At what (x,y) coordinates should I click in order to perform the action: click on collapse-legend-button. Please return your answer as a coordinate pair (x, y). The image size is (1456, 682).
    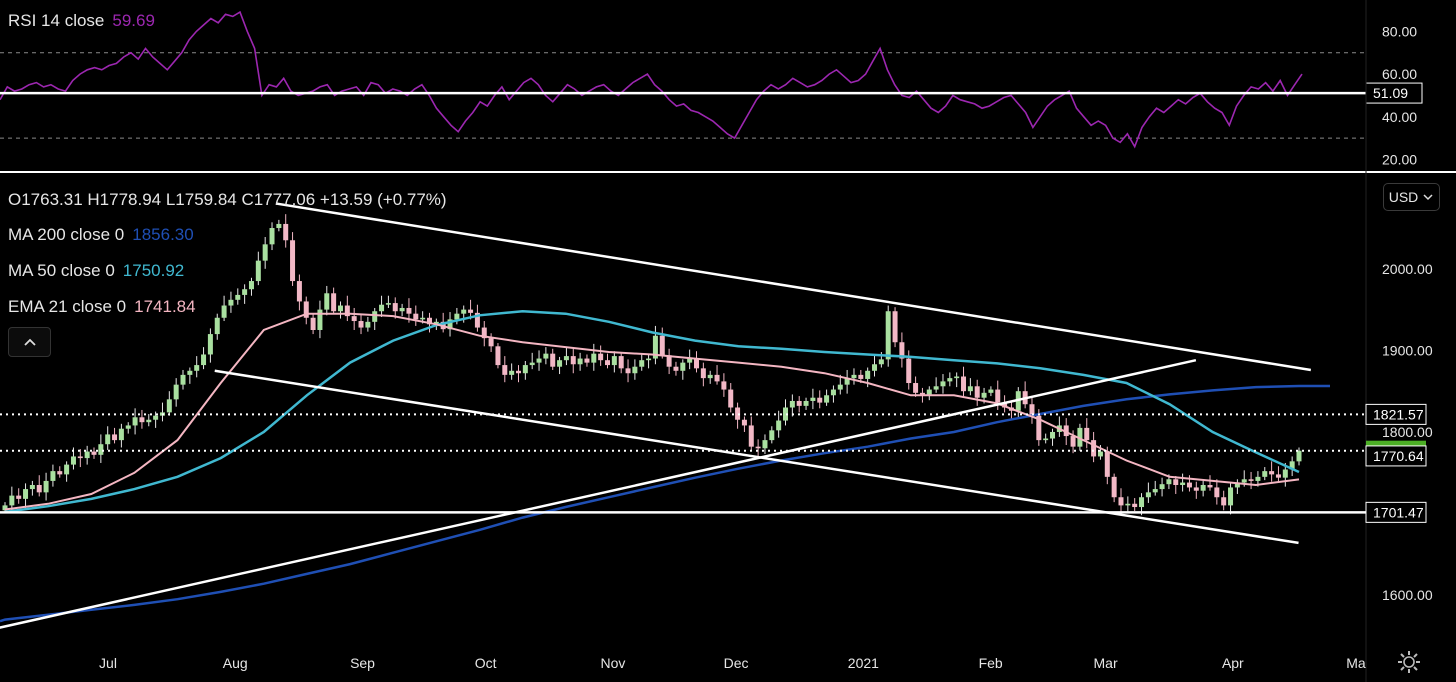
    Looking at the image, I should click on (29, 342).